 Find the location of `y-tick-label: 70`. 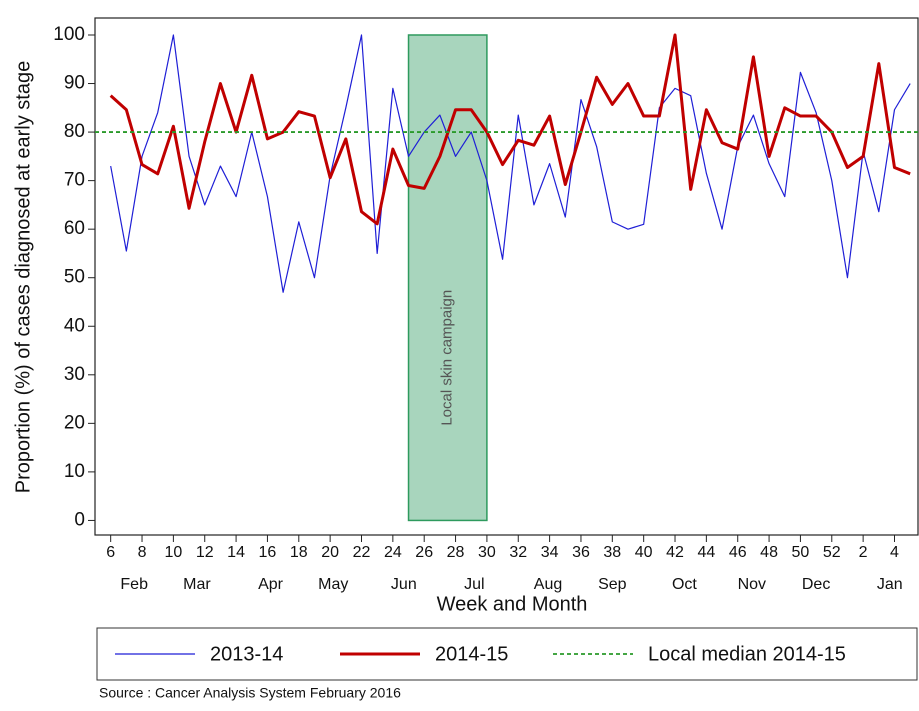

y-tick-label: 70 is located at coordinates (74, 180).